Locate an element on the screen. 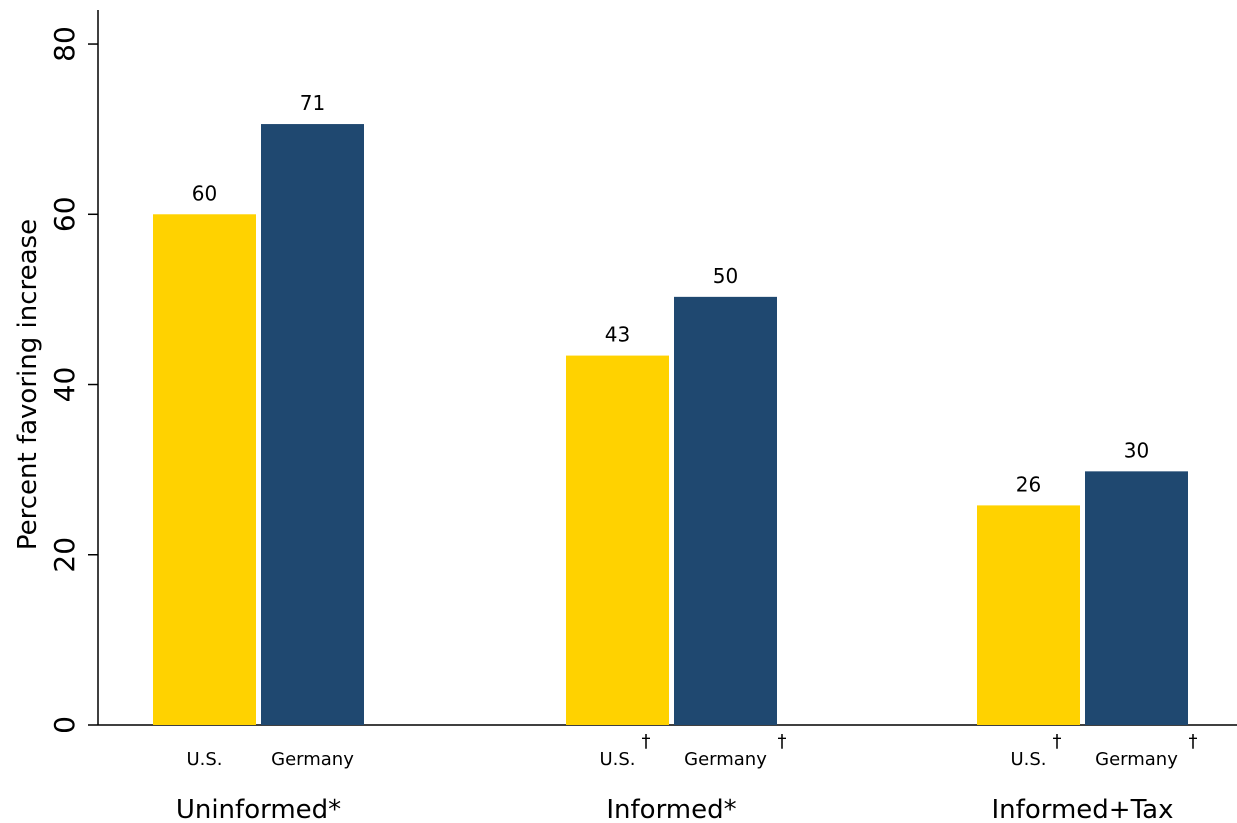  data-label: 26 is located at coordinates (1028, 484).